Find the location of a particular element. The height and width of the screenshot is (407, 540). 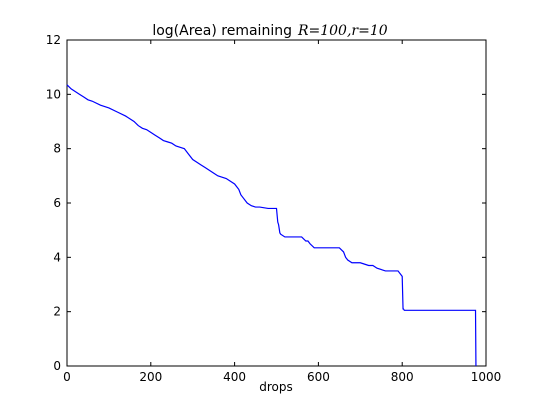

chart-title: log(Area) remaining R=100,r=10 is located at coordinates (269, 31).